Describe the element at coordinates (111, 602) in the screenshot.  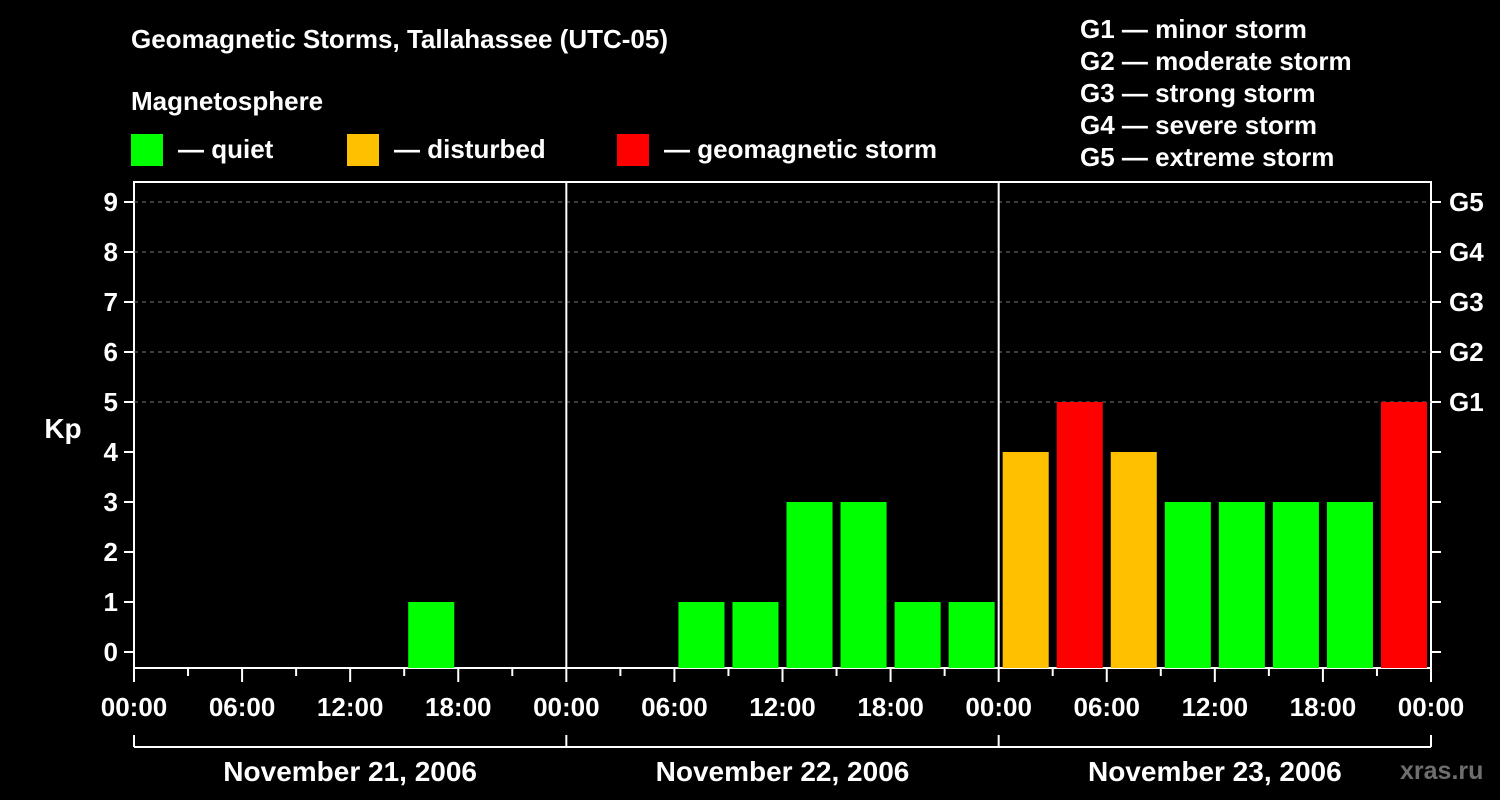
I see `y-tick-label: 1` at that location.